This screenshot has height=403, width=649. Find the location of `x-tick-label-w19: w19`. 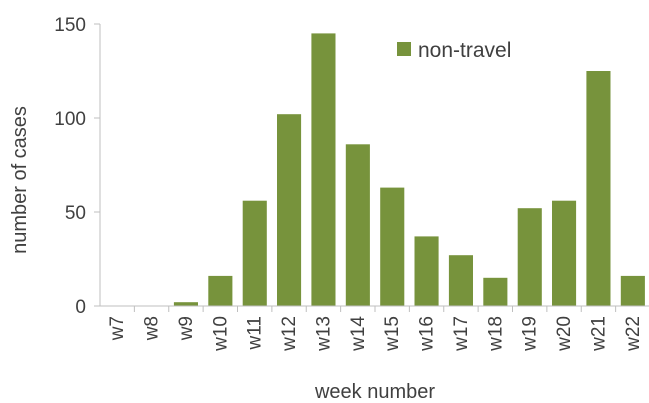

x-tick-label-w19: w19 is located at coordinates (530, 334).